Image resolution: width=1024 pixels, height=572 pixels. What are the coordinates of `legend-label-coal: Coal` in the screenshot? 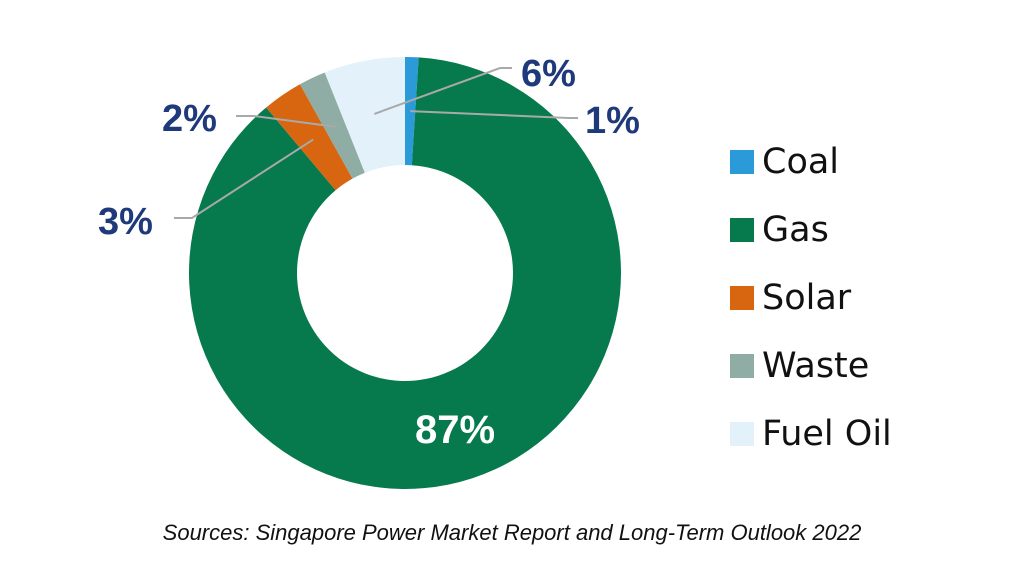 It's located at (801, 162).